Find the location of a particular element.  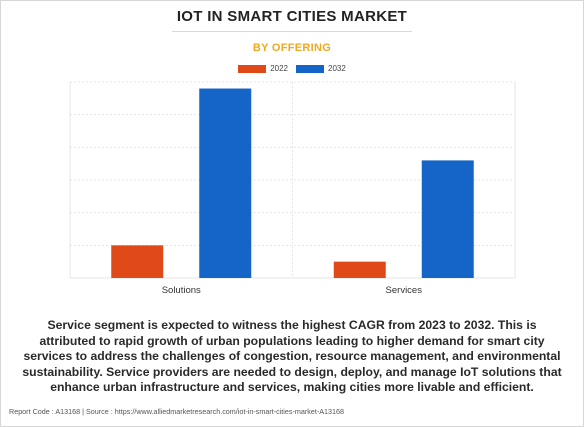

title-divider is located at coordinates (292, 31).